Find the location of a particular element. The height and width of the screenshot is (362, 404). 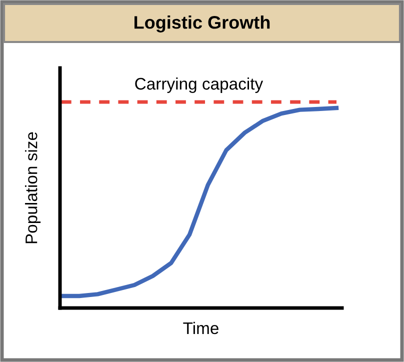

chart-title: Logistic Growth is located at coordinates (202, 24).